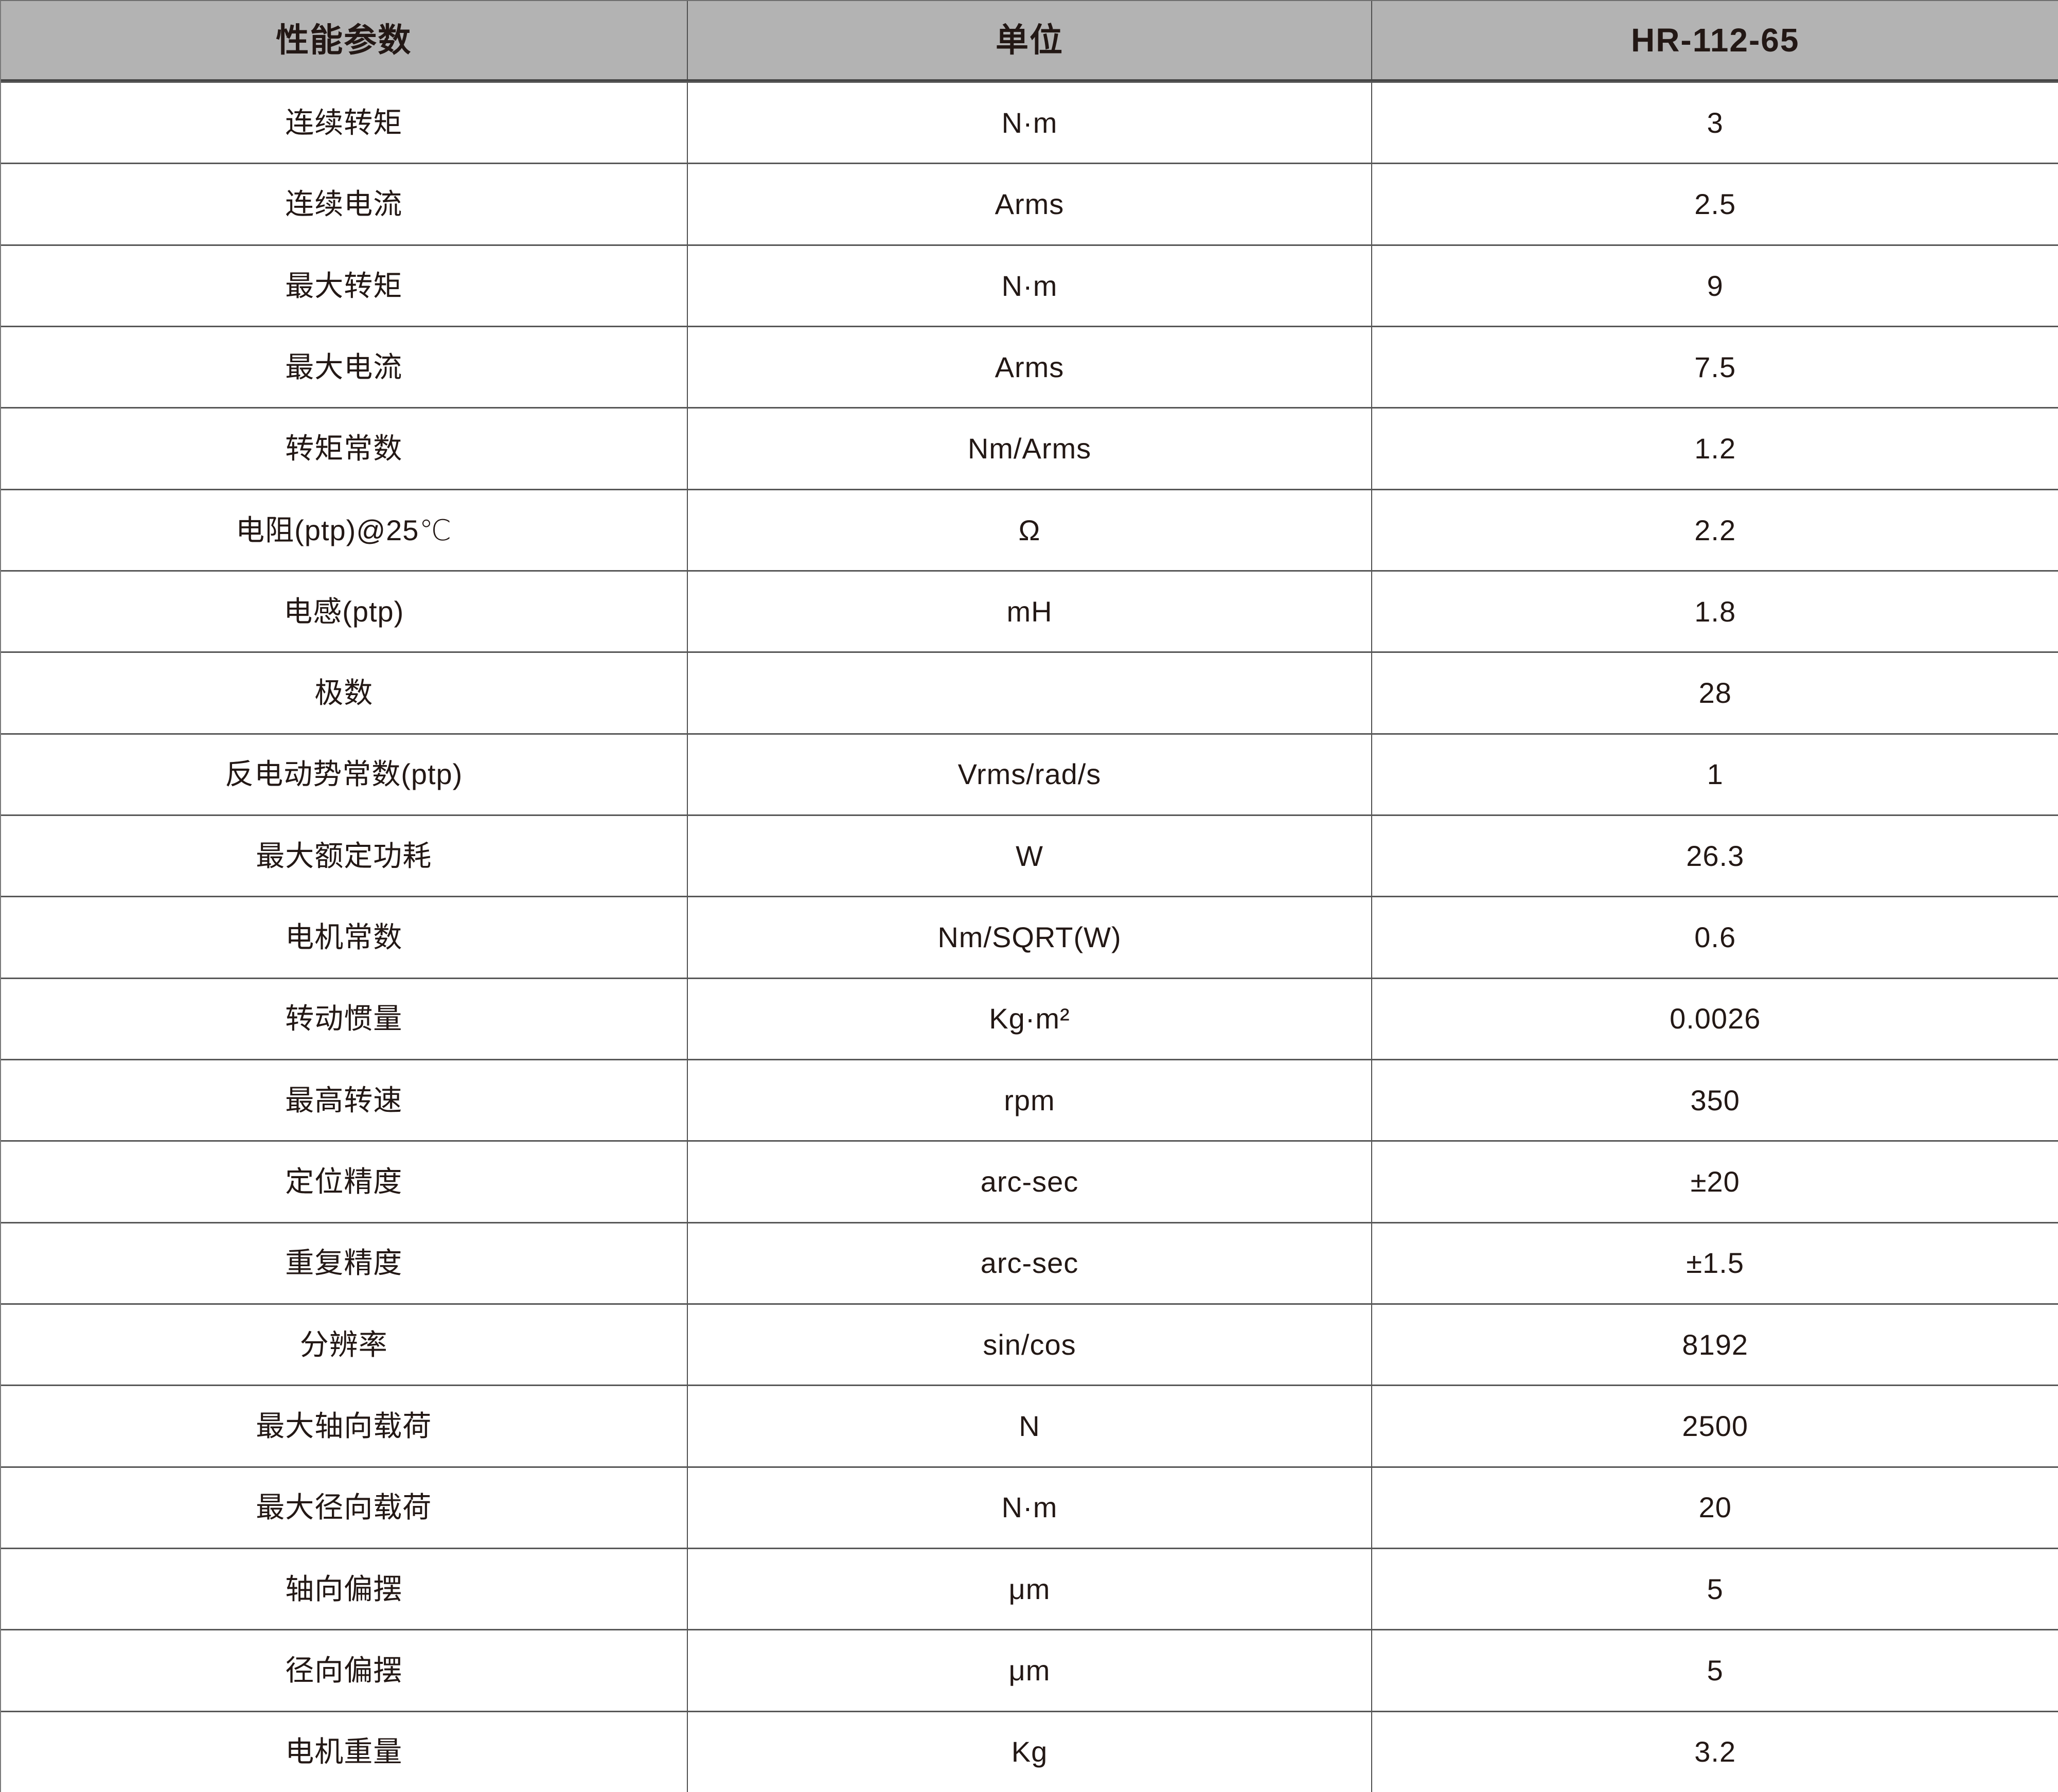 The image size is (2058, 1792). I want to click on value-cell: 28, so click(1715, 693).